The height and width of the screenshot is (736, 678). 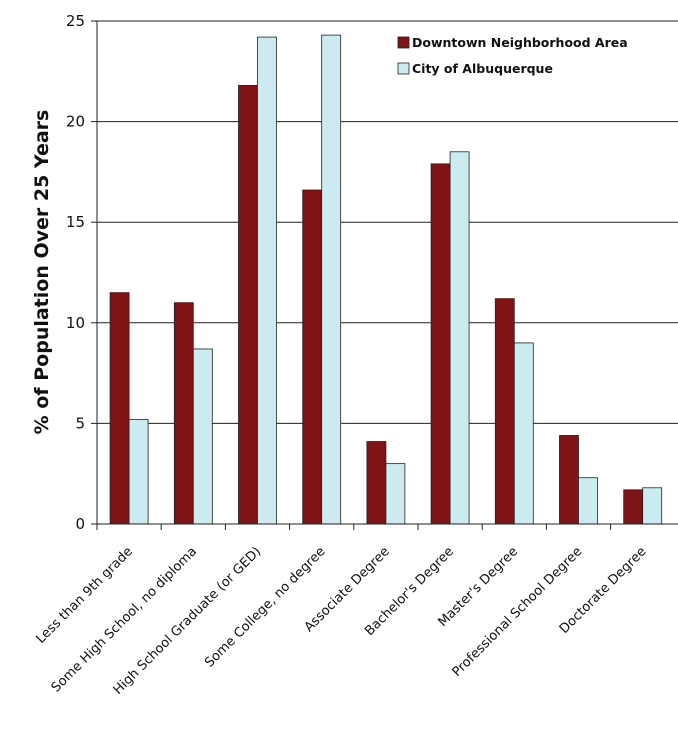 What do you see at coordinates (75, 222) in the screenshot?
I see `y-tick-label: 15` at bounding box center [75, 222].